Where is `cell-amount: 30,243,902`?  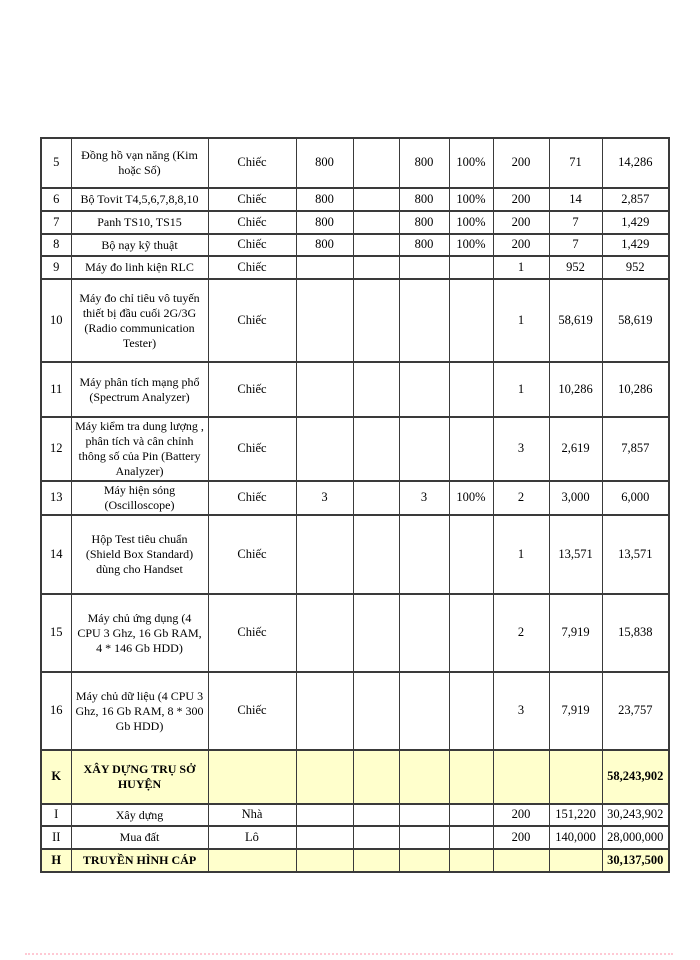
cell-amount: 30,243,902 is located at coordinates (635, 815).